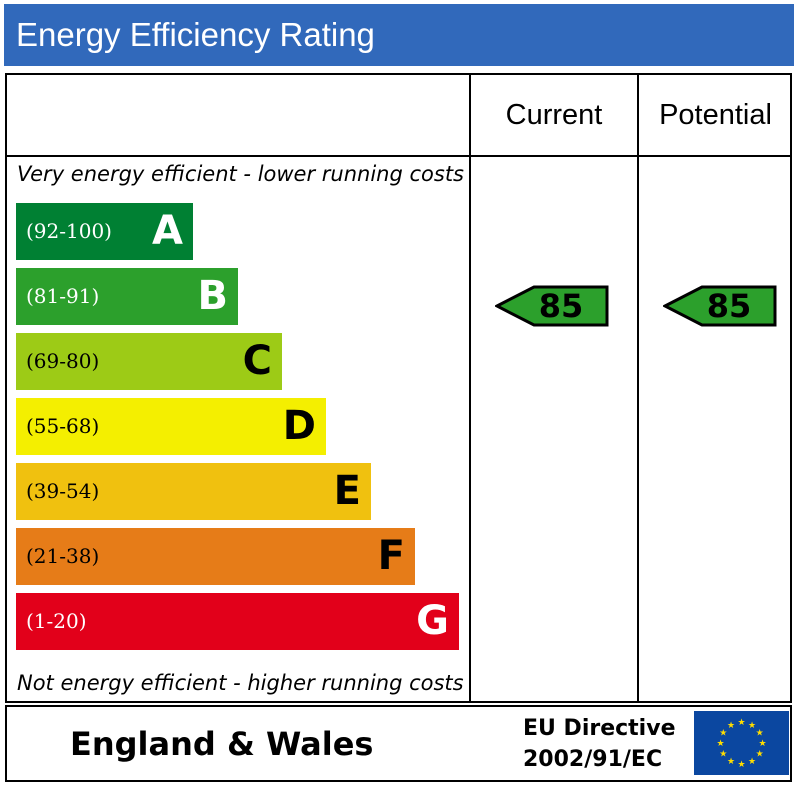  I want to click on band-c: (69-80) C, so click(149, 361).